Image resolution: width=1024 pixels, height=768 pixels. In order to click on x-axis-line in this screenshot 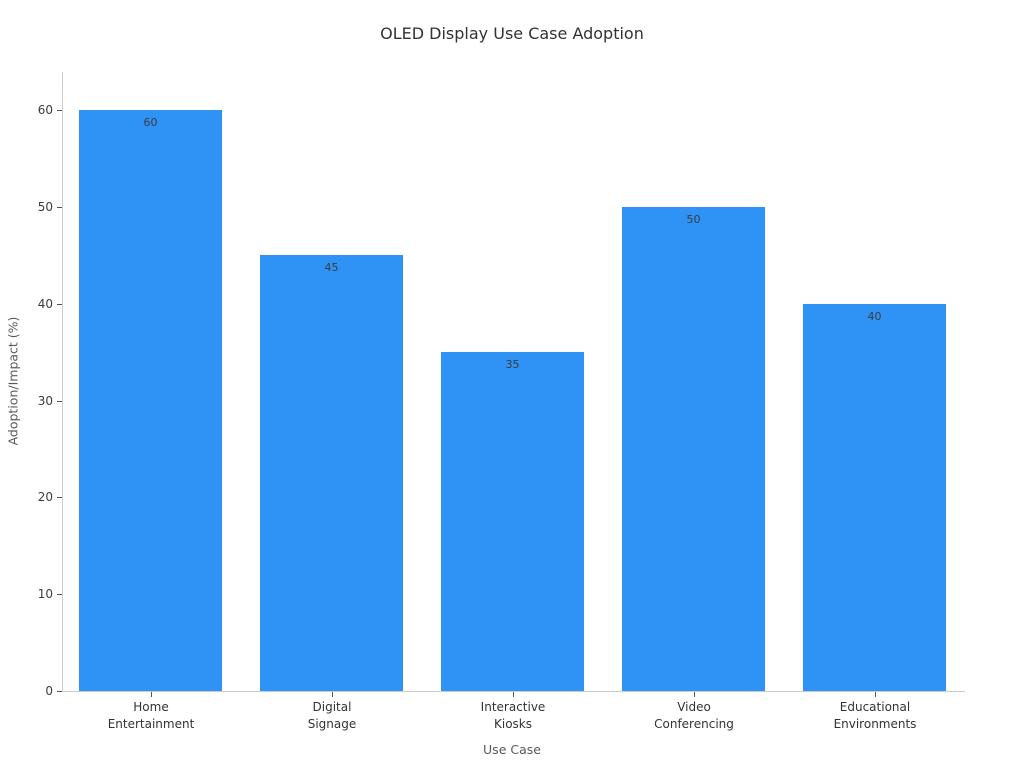, I will do `click(513, 691)`.